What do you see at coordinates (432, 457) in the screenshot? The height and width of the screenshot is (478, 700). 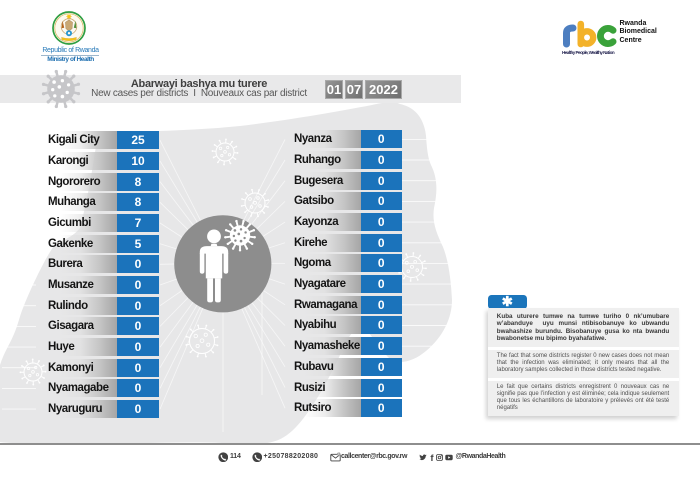 I see `svg-text: f` at bounding box center [432, 457].